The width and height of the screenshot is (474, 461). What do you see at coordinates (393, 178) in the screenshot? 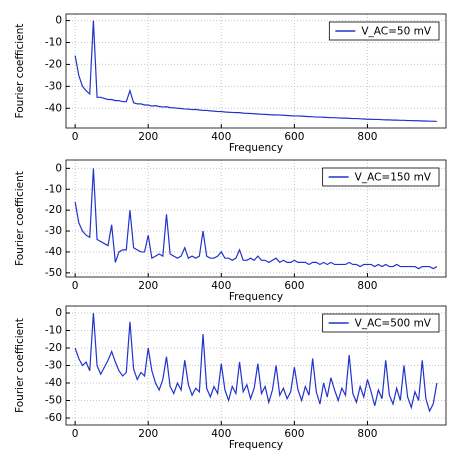
I see `legend-label: V_AC=150 mV` at bounding box center [393, 178].